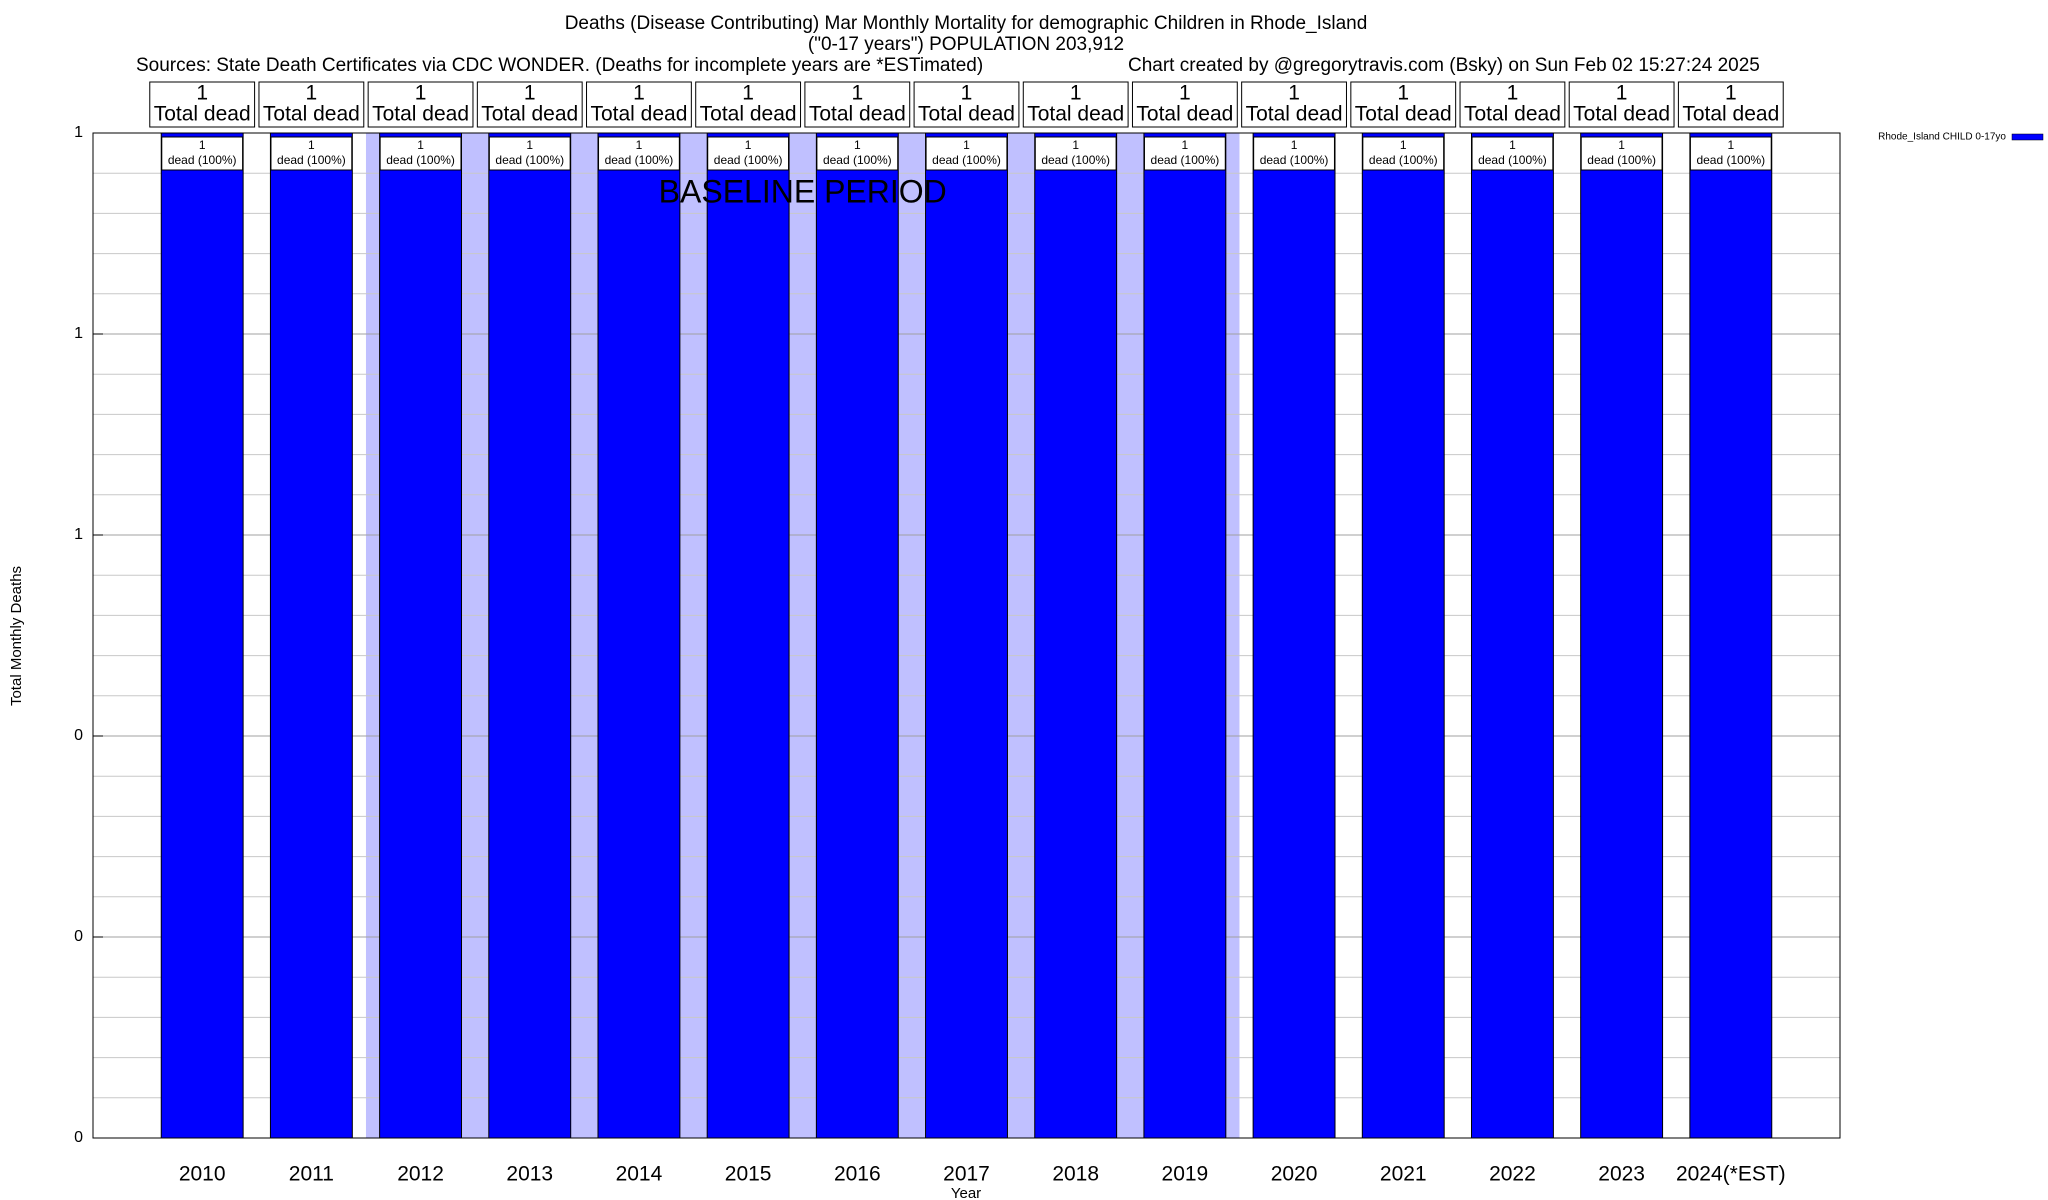  Describe the element at coordinates (16, 636) in the screenshot. I see `y-axis-label: Total Monthly Deaths` at that location.